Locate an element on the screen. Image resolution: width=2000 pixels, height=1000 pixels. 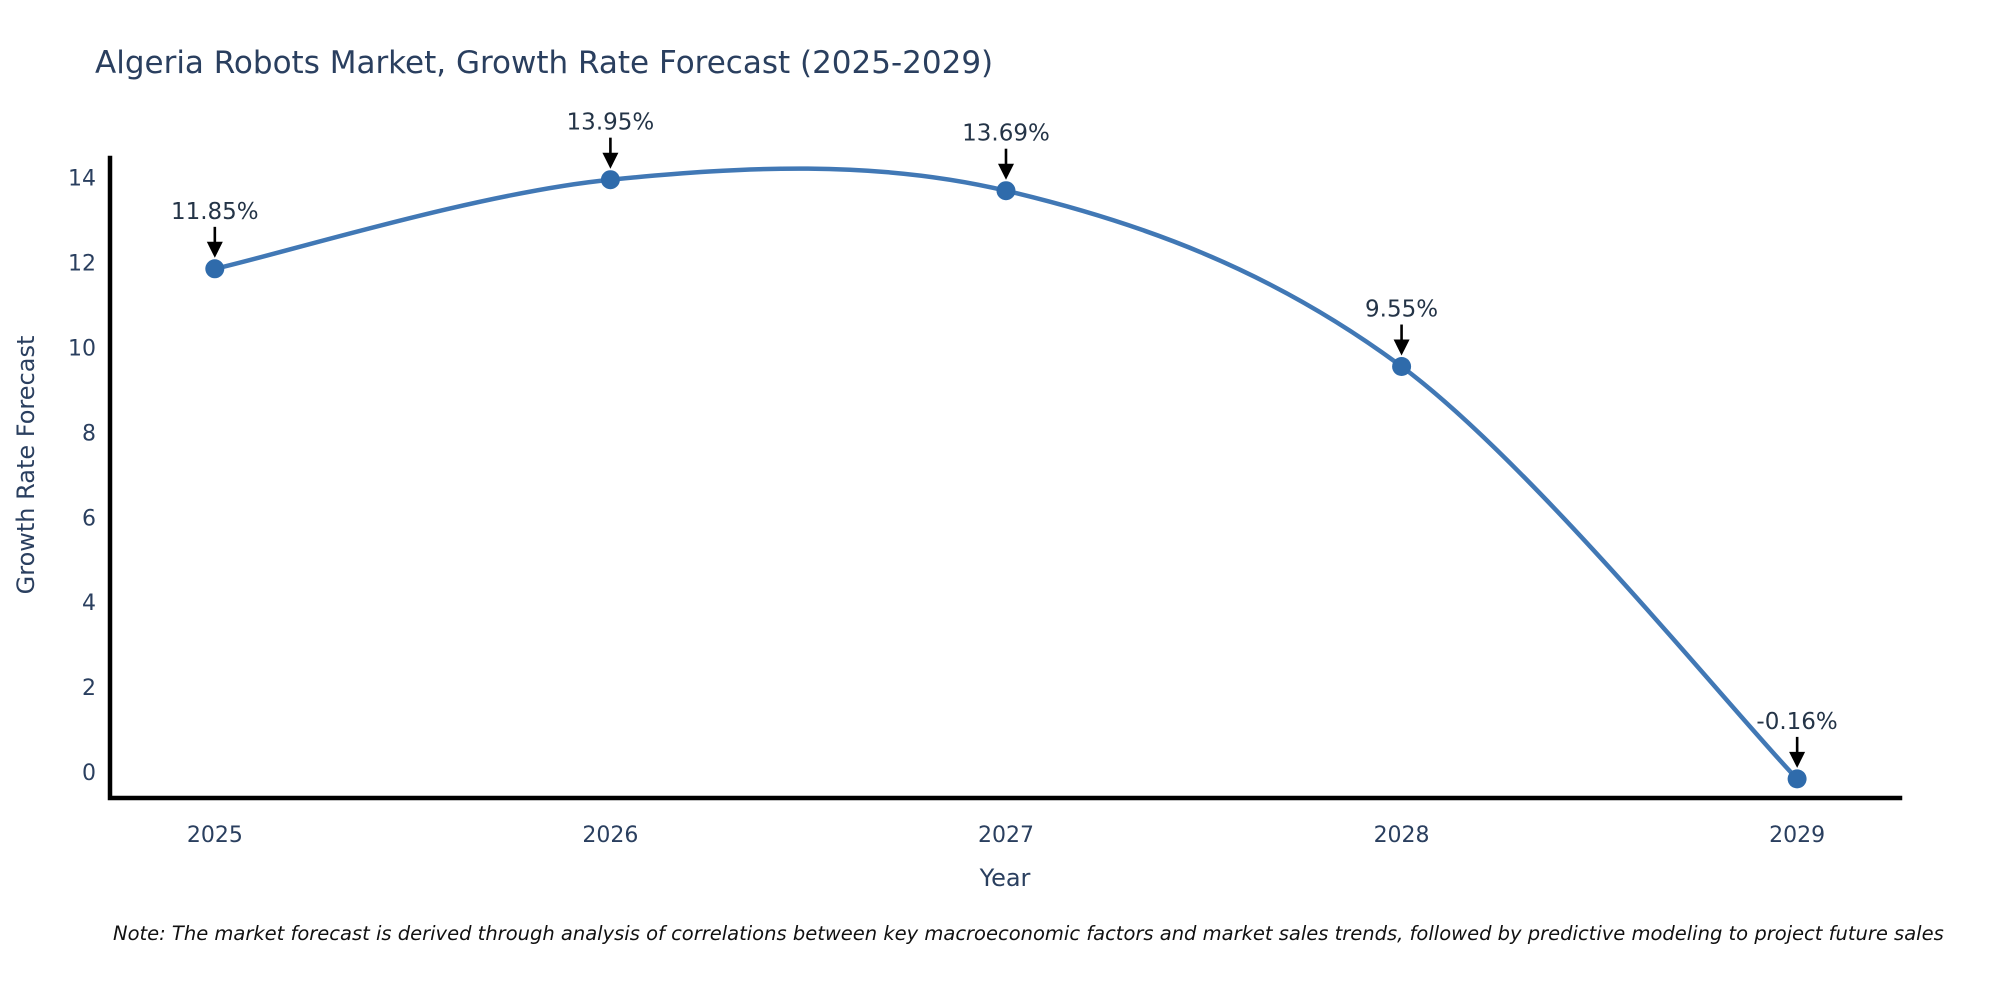
y-tick-label: 6 is located at coordinates (89, 518).